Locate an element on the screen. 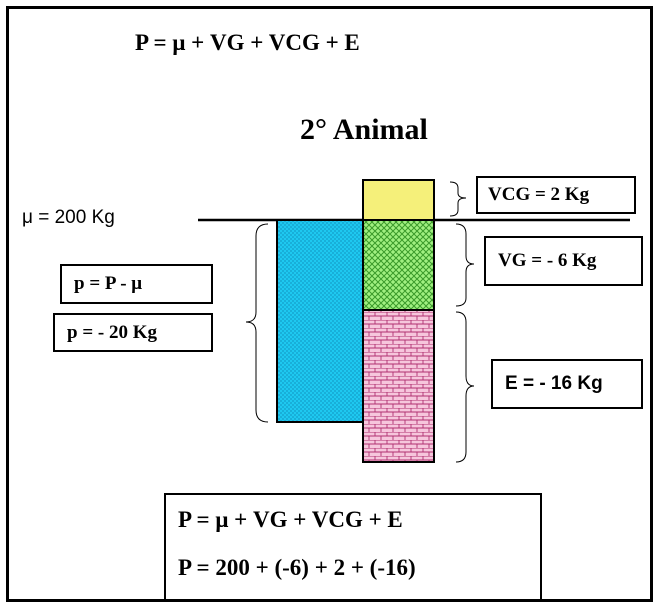  summary-formula: P = μ + VG + VCG + E is located at coordinates (290, 519).